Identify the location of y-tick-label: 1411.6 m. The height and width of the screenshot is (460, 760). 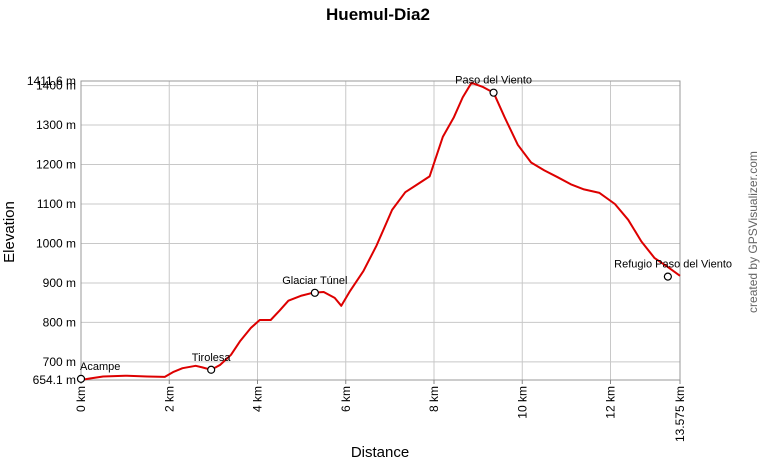
(51, 81).